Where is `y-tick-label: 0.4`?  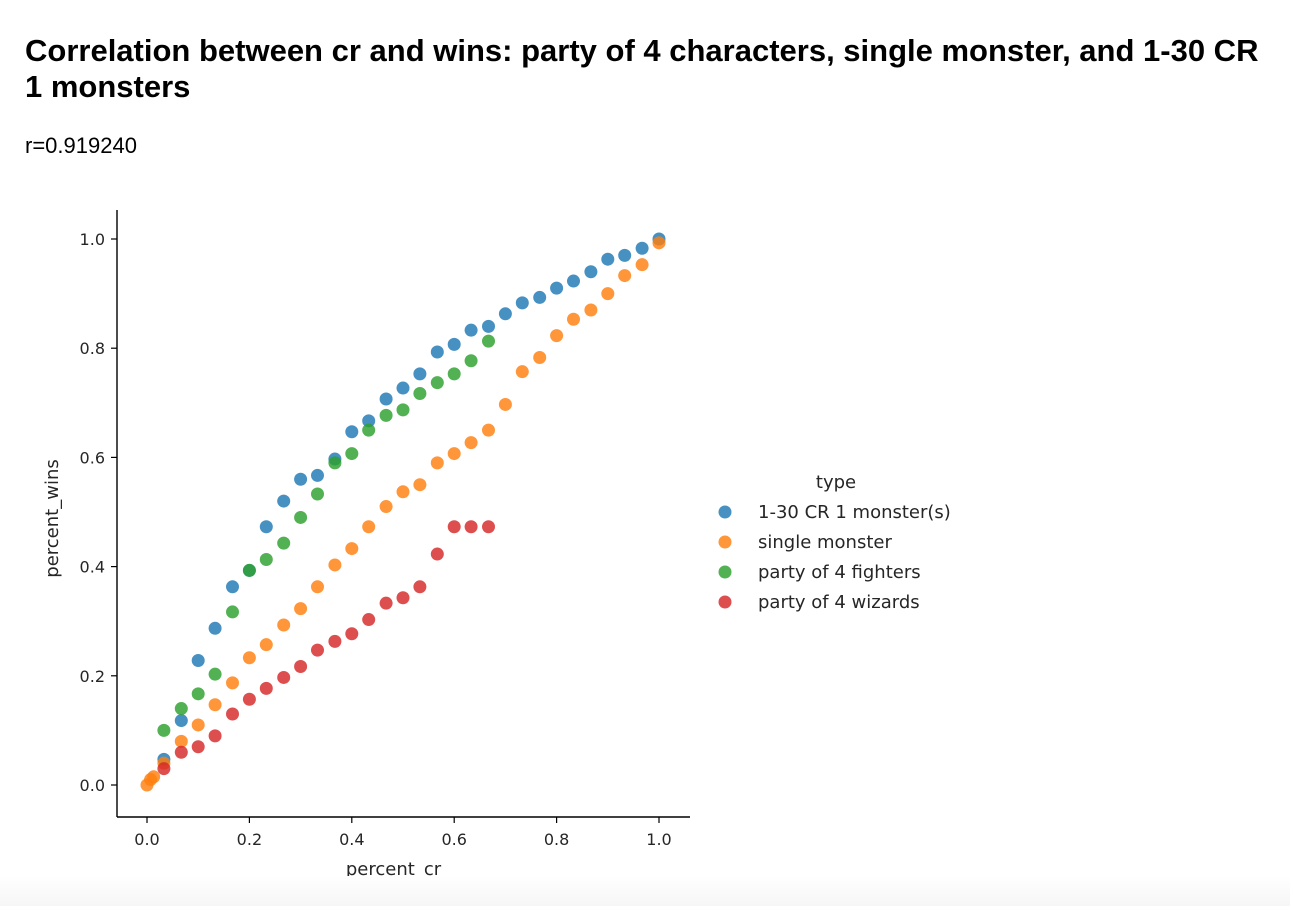
y-tick-label: 0.4 is located at coordinates (92, 567).